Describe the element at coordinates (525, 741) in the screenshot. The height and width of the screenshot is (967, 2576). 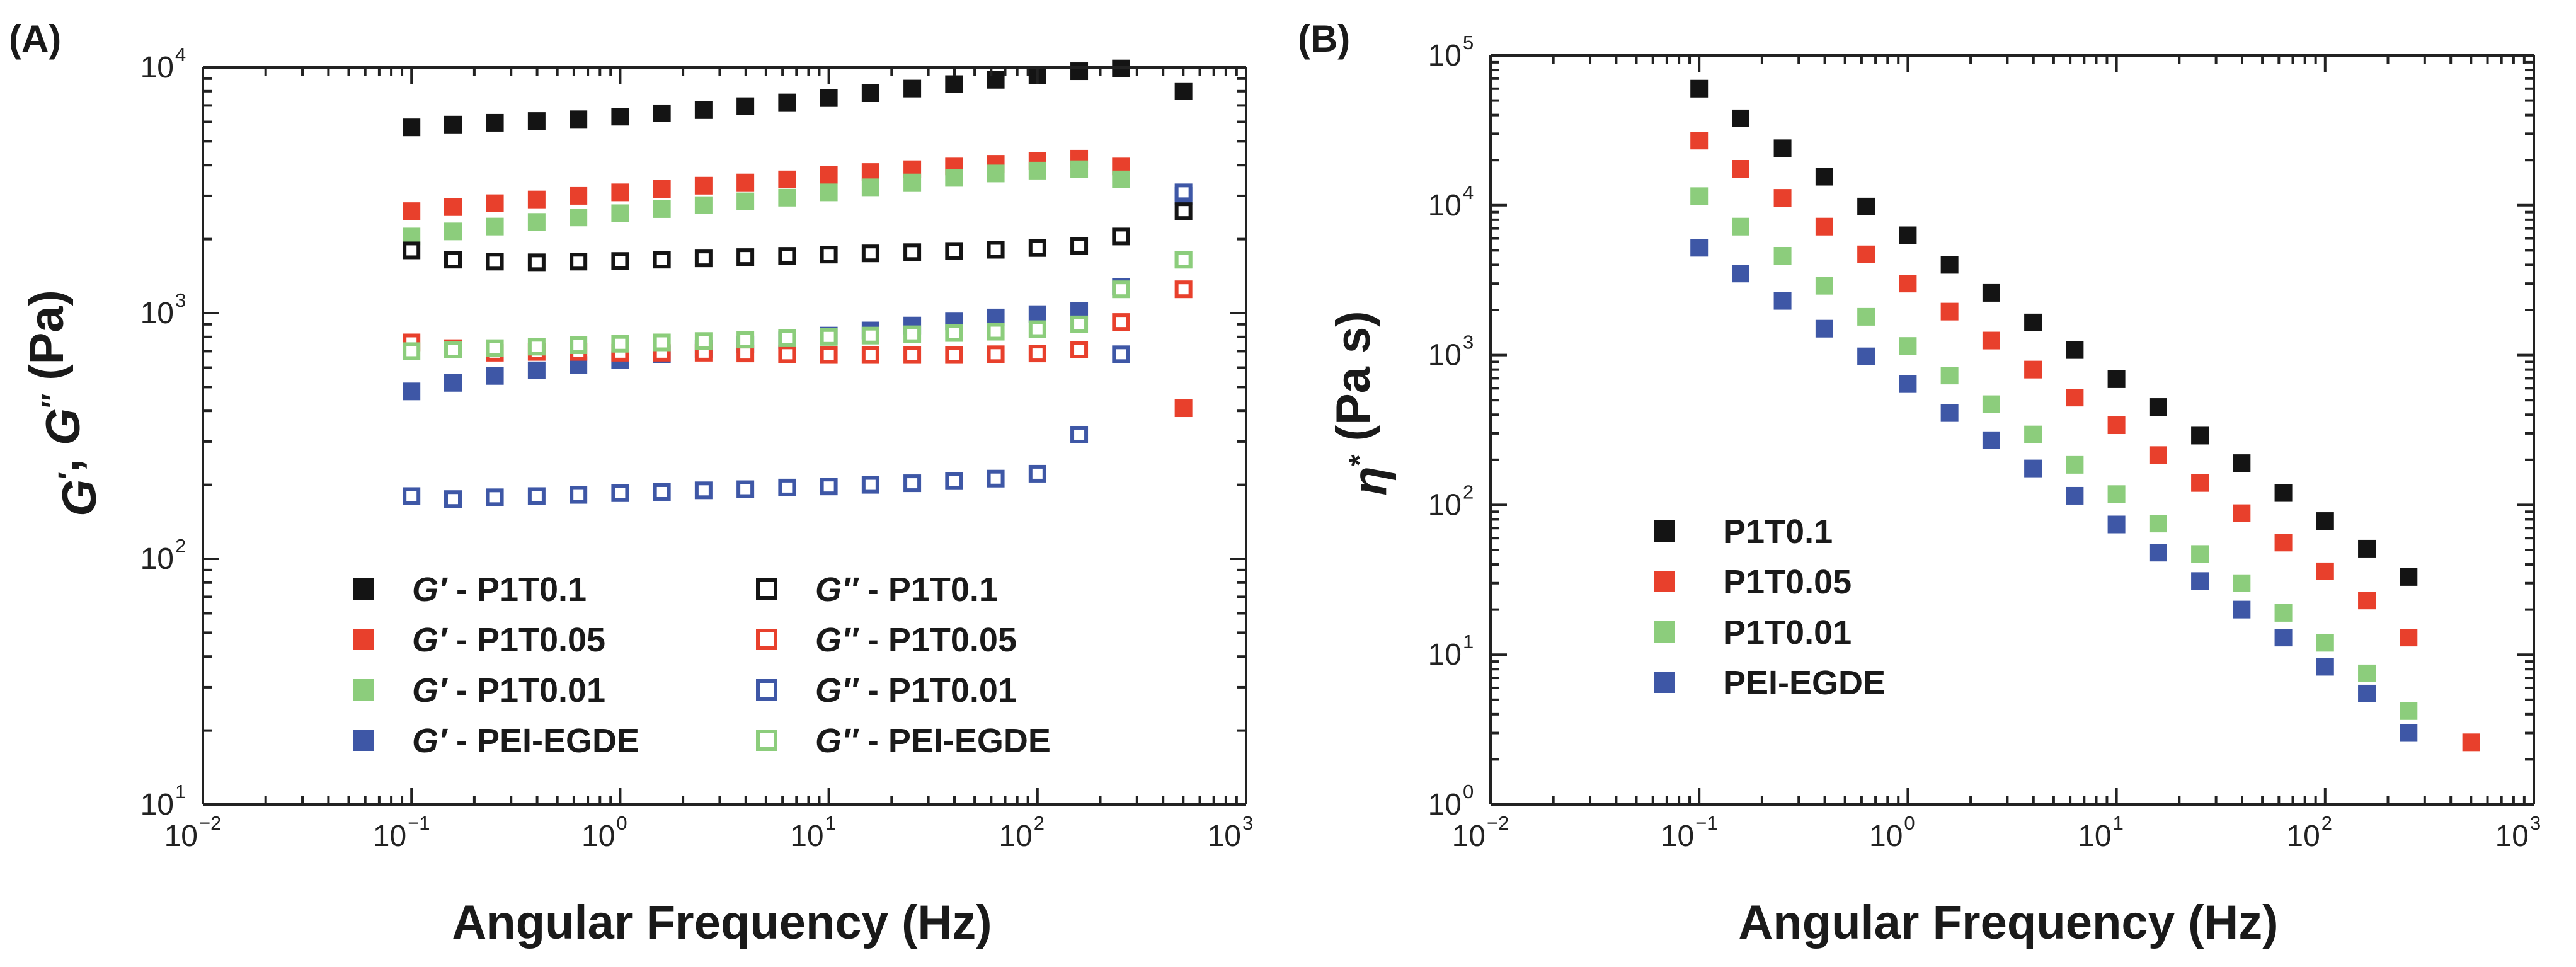
I see `panel-a-legend-label: G′ - PEI-EGDE` at that location.